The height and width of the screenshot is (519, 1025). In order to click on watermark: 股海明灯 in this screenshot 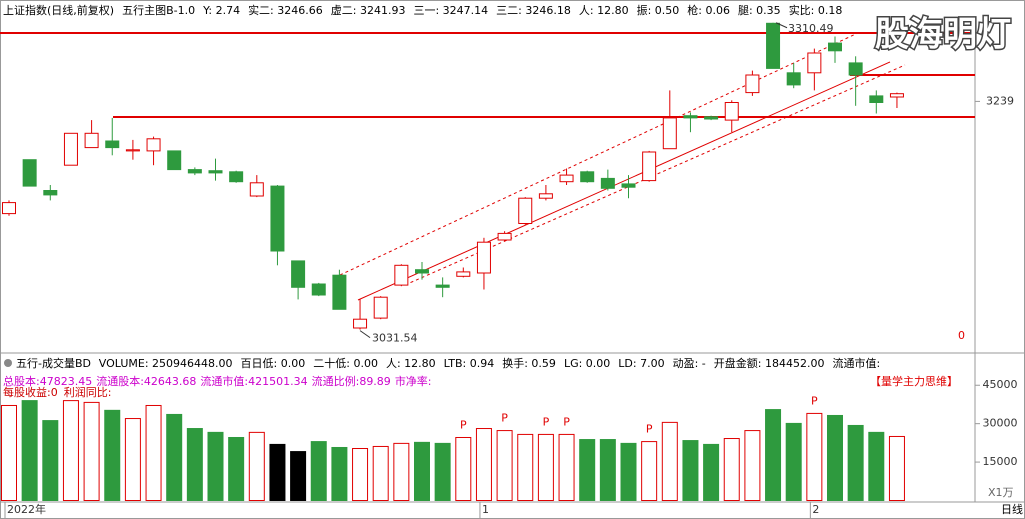, I will do `click(943, 35)`.